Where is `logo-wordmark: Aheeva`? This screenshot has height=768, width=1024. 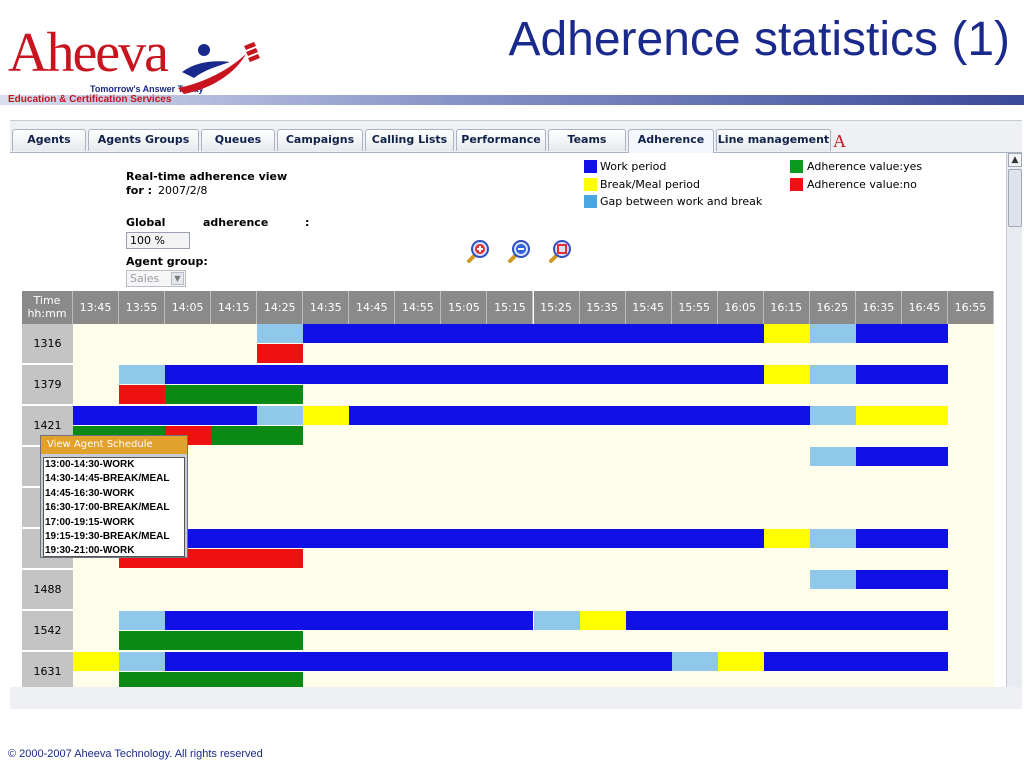
logo-wordmark: Aheeva is located at coordinates (88, 53).